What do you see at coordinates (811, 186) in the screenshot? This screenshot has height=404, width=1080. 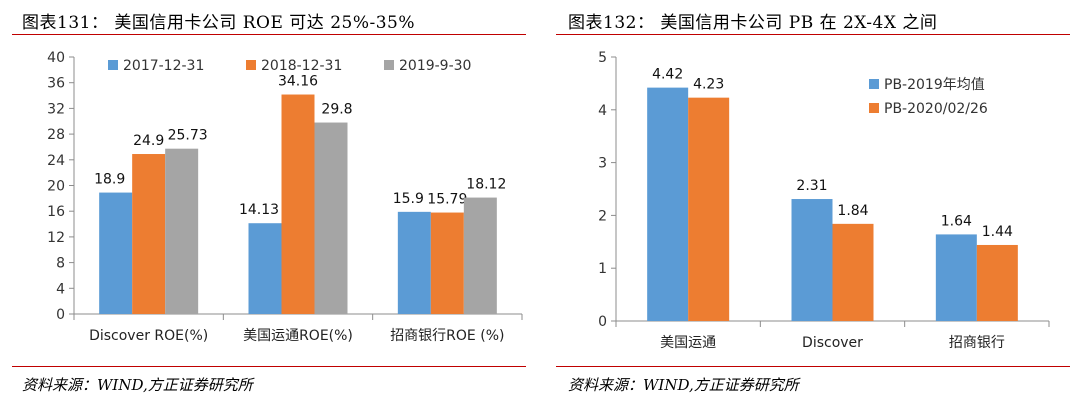 I see `data-label: 2.31` at bounding box center [811, 186].